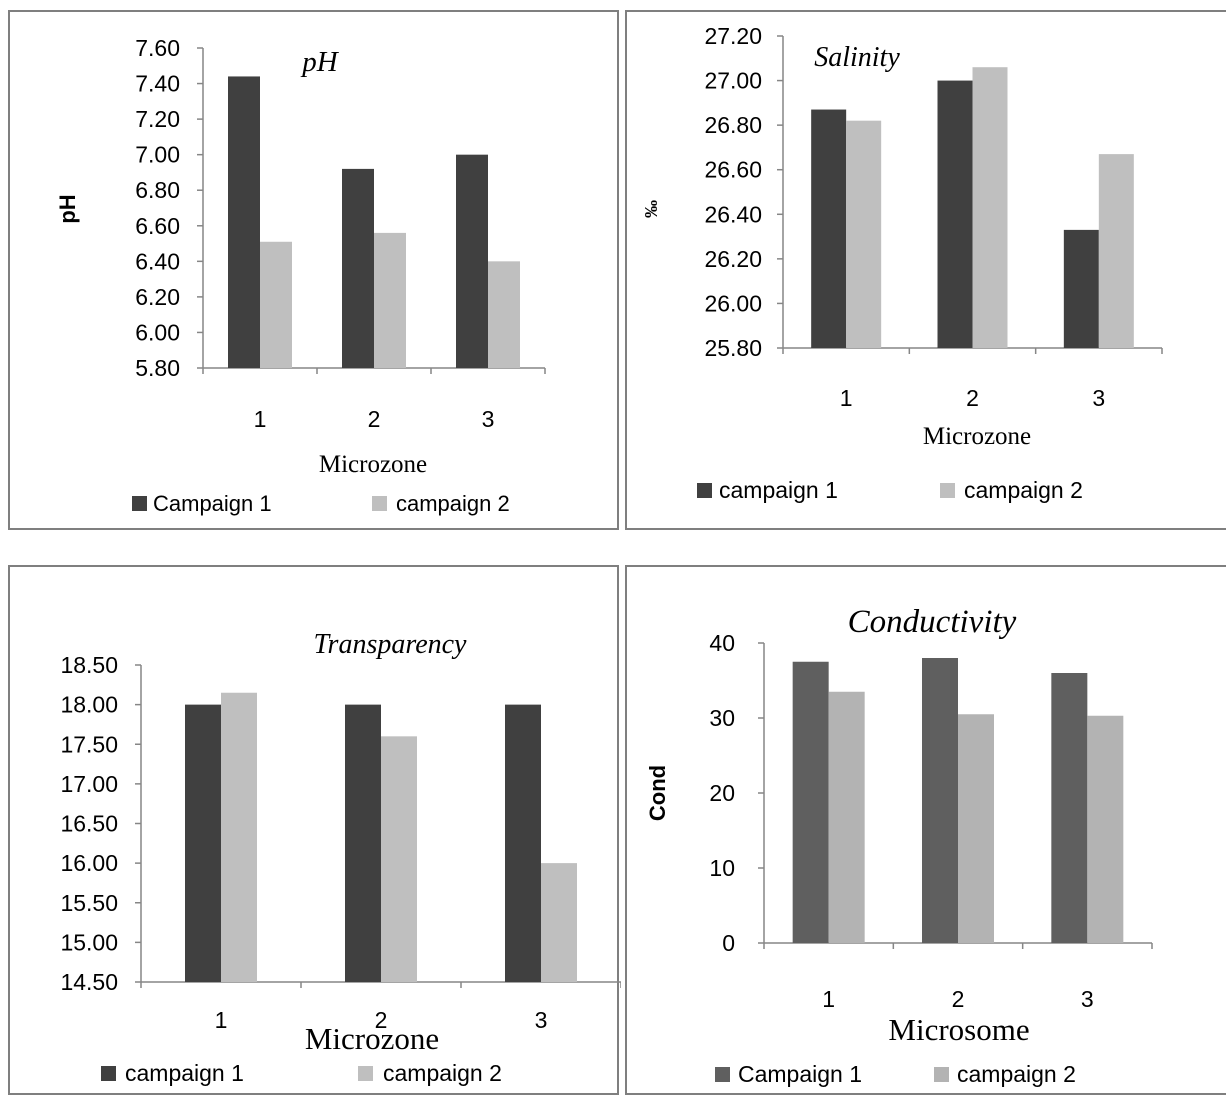 The height and width of the screenshot is (1097, 1226). Describe the element at coordinates (89, 863) in the screenshot. I see `y-tick-label: 16.00` at that location.